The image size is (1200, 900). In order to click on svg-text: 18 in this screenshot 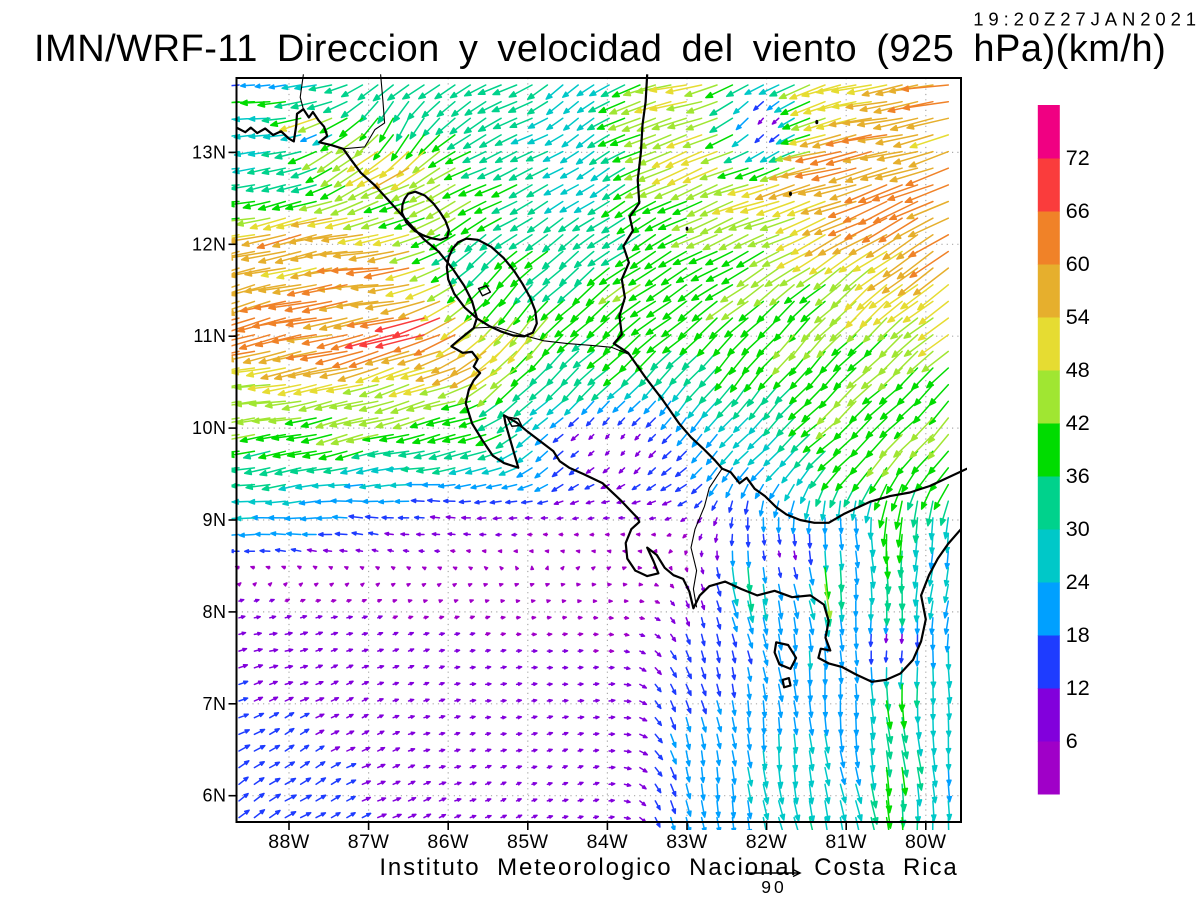, I will do `click(1078, 635)`.